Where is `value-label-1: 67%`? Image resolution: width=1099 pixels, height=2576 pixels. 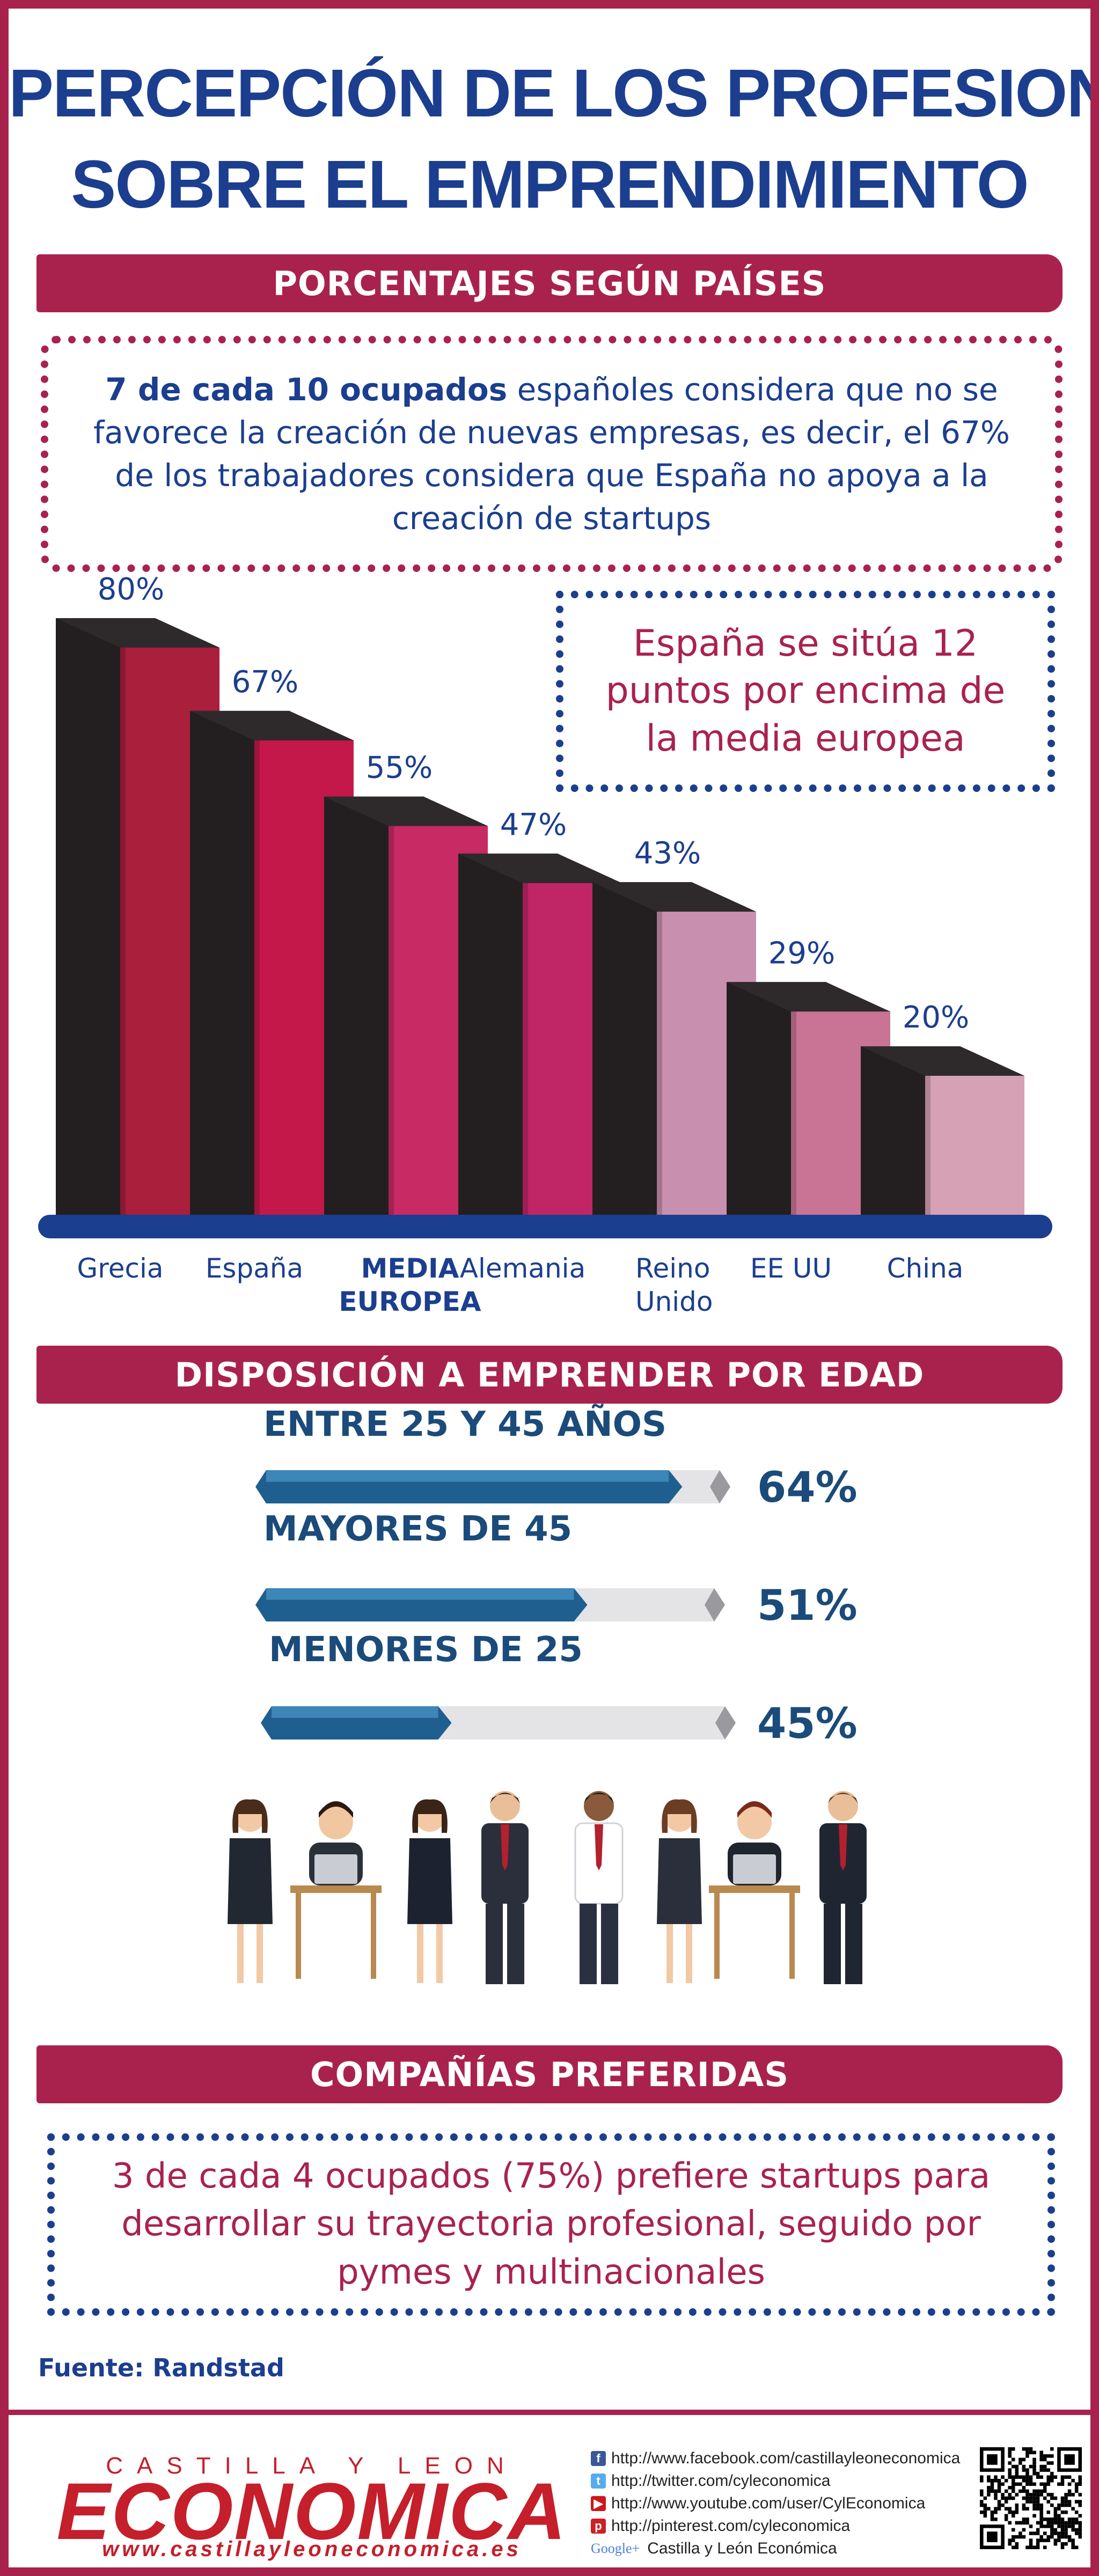
value-label-1: 67% is located at coordinates (265, 682).